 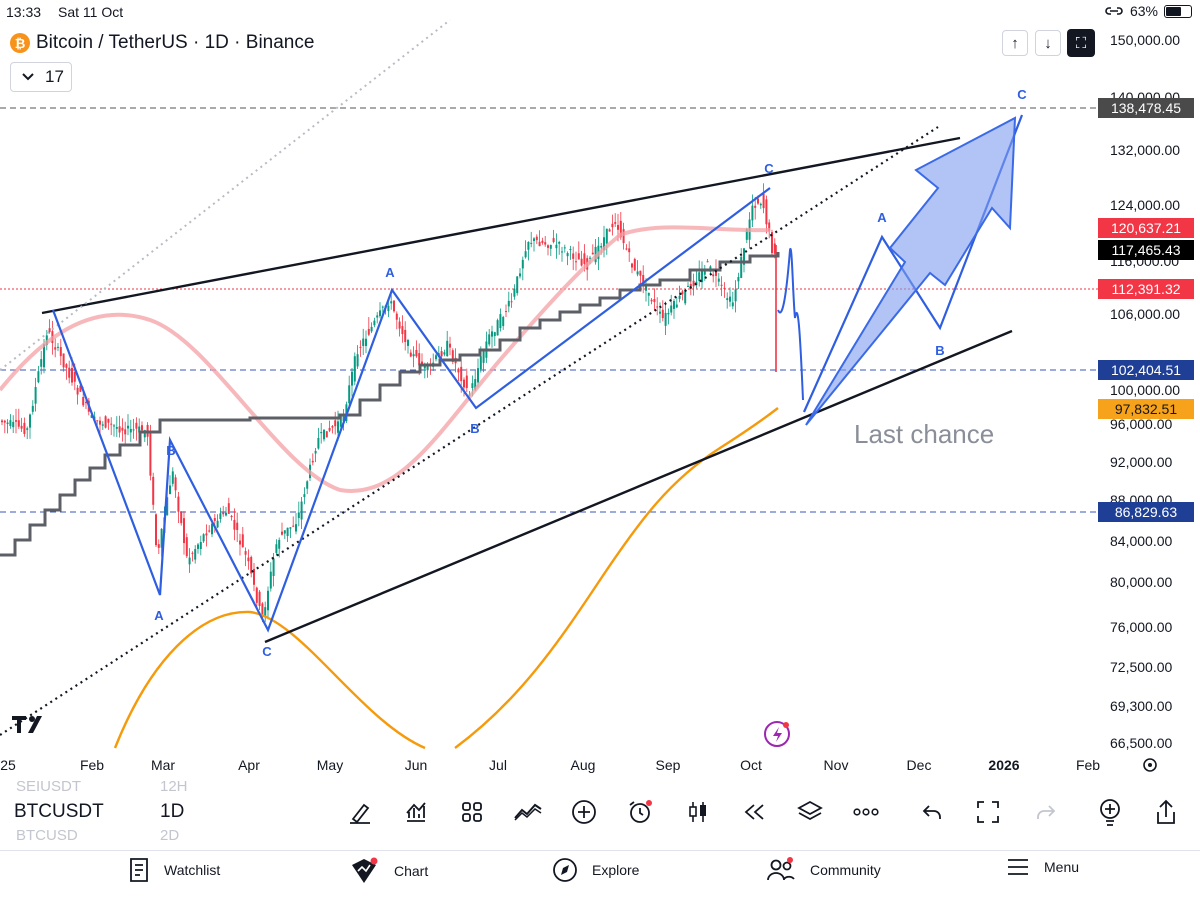 I want to click on x-tick-label: 25, so click(x=8, y=765).